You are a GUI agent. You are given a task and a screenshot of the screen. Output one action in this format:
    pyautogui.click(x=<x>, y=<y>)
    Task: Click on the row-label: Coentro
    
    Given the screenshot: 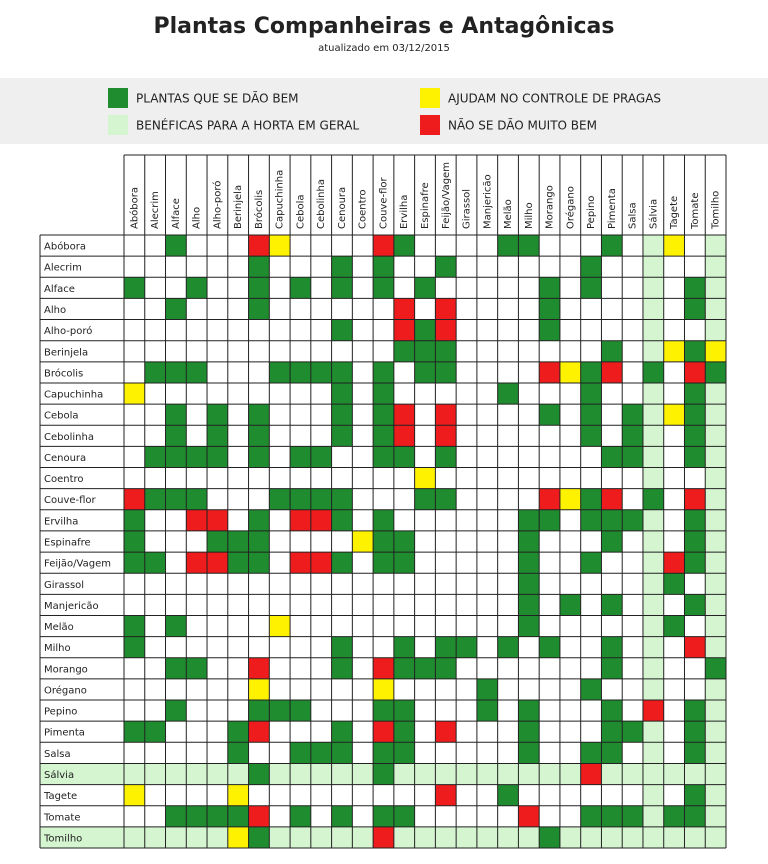 What is the action you would take?
    pyautogui.click(x=64, y=479)
    